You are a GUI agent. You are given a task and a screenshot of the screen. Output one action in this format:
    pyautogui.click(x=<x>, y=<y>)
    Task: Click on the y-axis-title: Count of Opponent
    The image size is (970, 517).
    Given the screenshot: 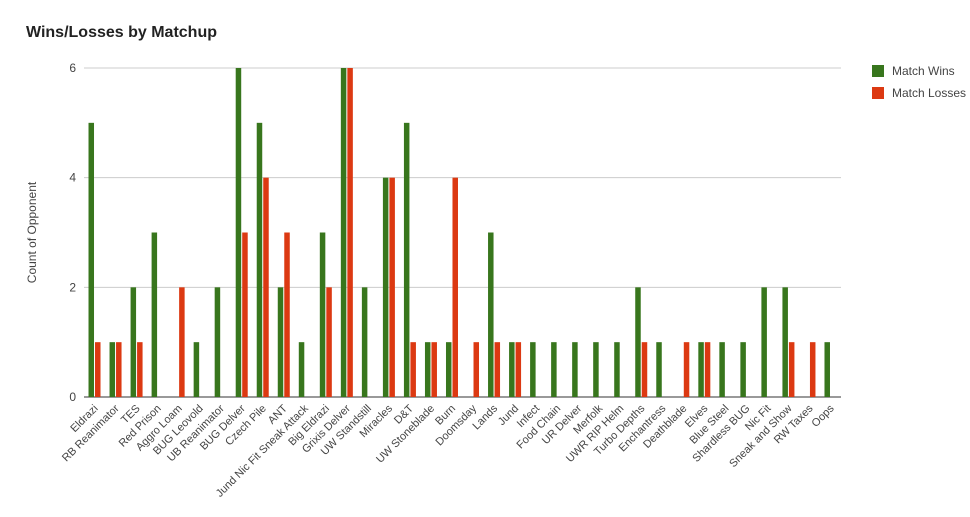 What is the action you would take?
    pyautogui.click(x=32, y=232)
    